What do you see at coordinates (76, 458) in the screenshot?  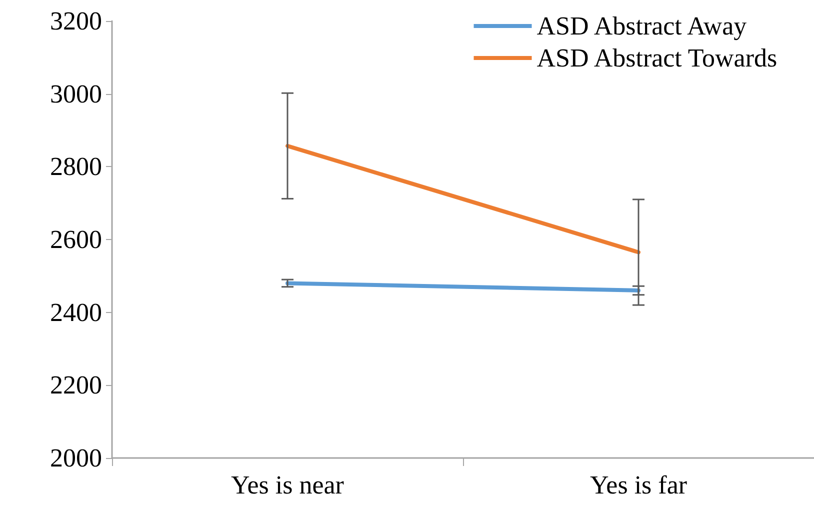 I see `y-tick-label: 2000` at bounding box center [76, 458].